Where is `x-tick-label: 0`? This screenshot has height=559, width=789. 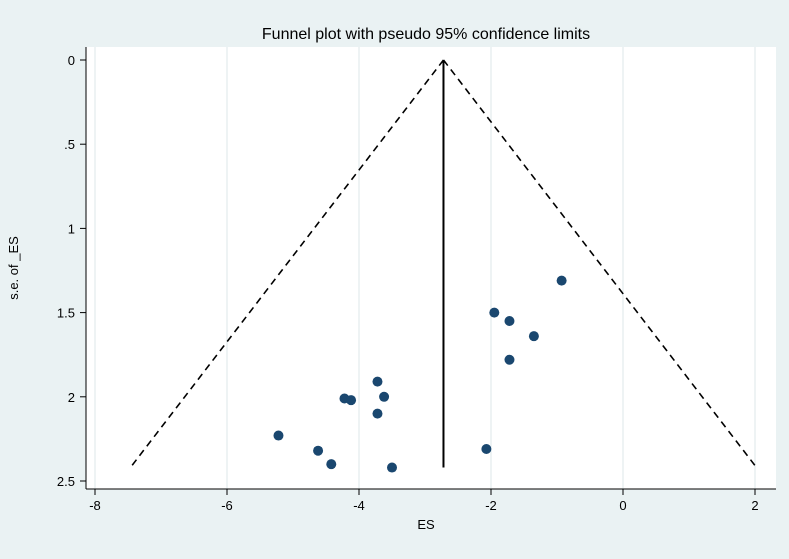 x-tick-label: 0 is located at coordinates (622, 505).